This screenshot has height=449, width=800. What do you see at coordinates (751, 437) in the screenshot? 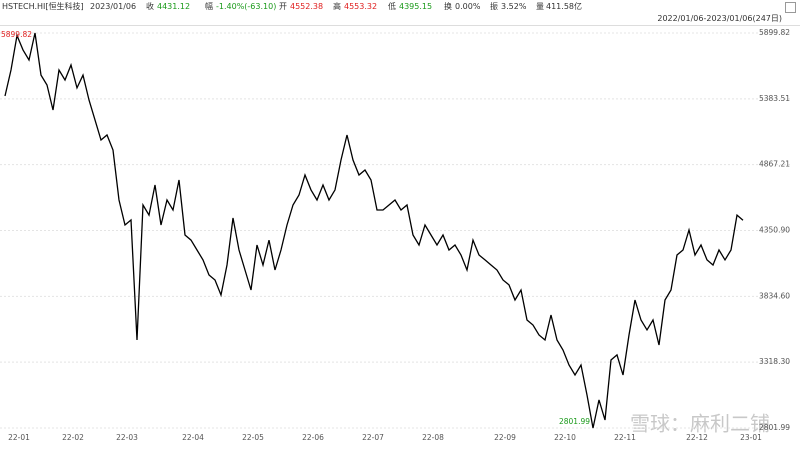
I see `x-tick-label: 23-01` at bounding box center [751, 437].